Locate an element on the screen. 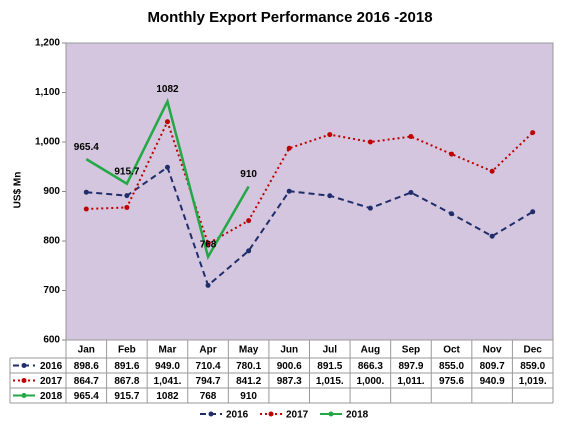 This screenshot has height=433, width=573. y-tick-label: 1,000 is located at coordinates (47, 142).